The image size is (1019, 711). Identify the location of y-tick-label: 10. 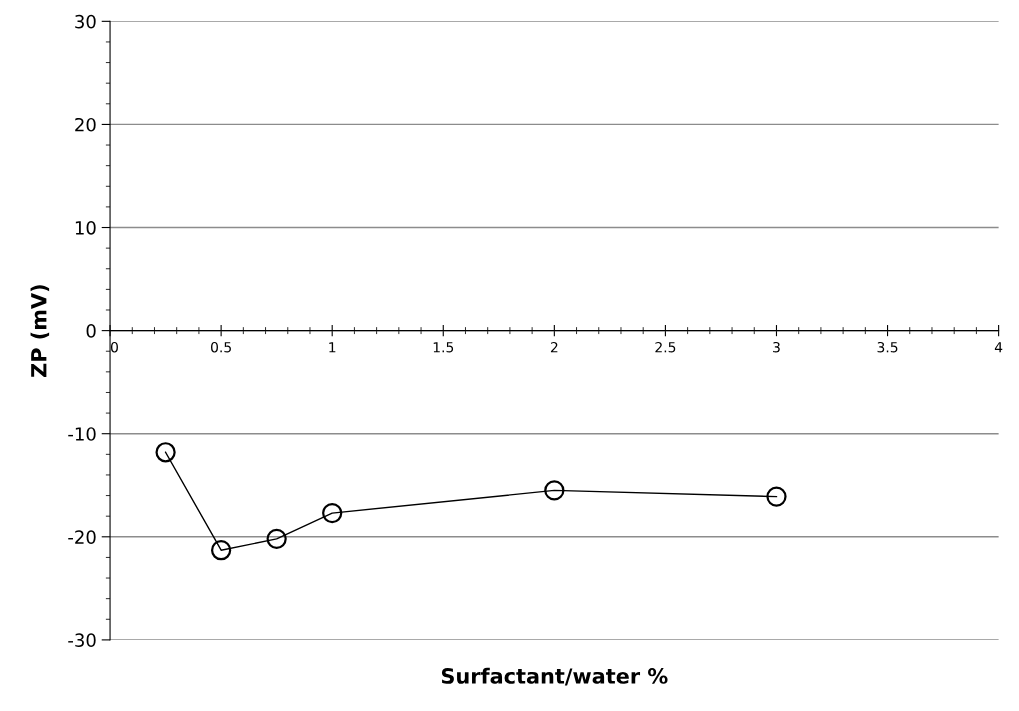
(85, 227).